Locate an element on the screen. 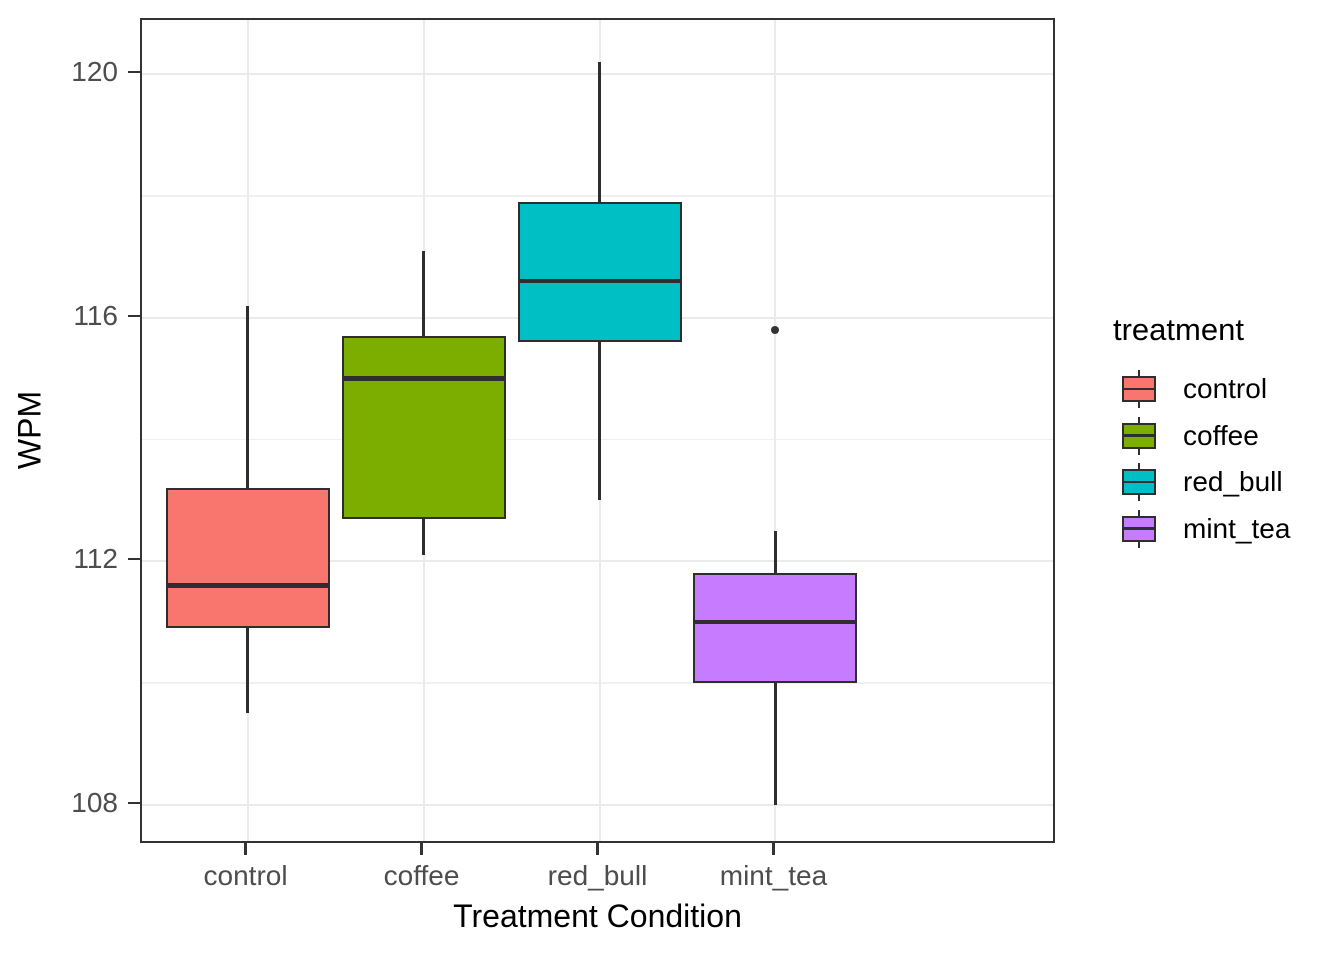 This screenshot has height=960, width=1344. legend-key-coffee is located at coordinates (1139, 435).